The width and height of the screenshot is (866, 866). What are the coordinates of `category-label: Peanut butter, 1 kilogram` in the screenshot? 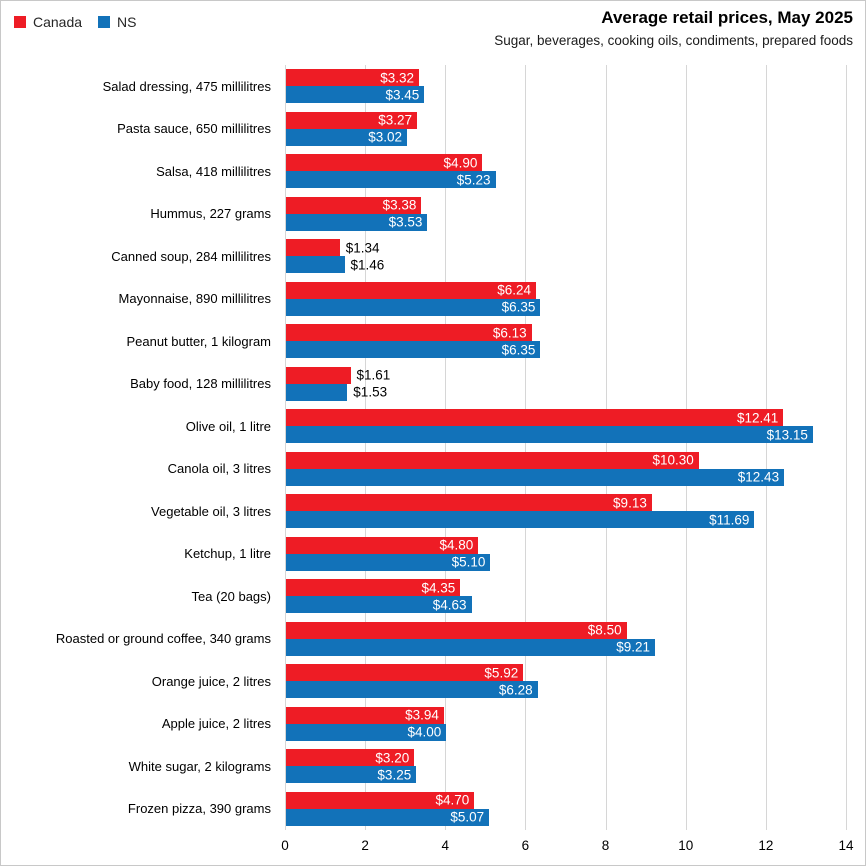 It's located at (198, 341).